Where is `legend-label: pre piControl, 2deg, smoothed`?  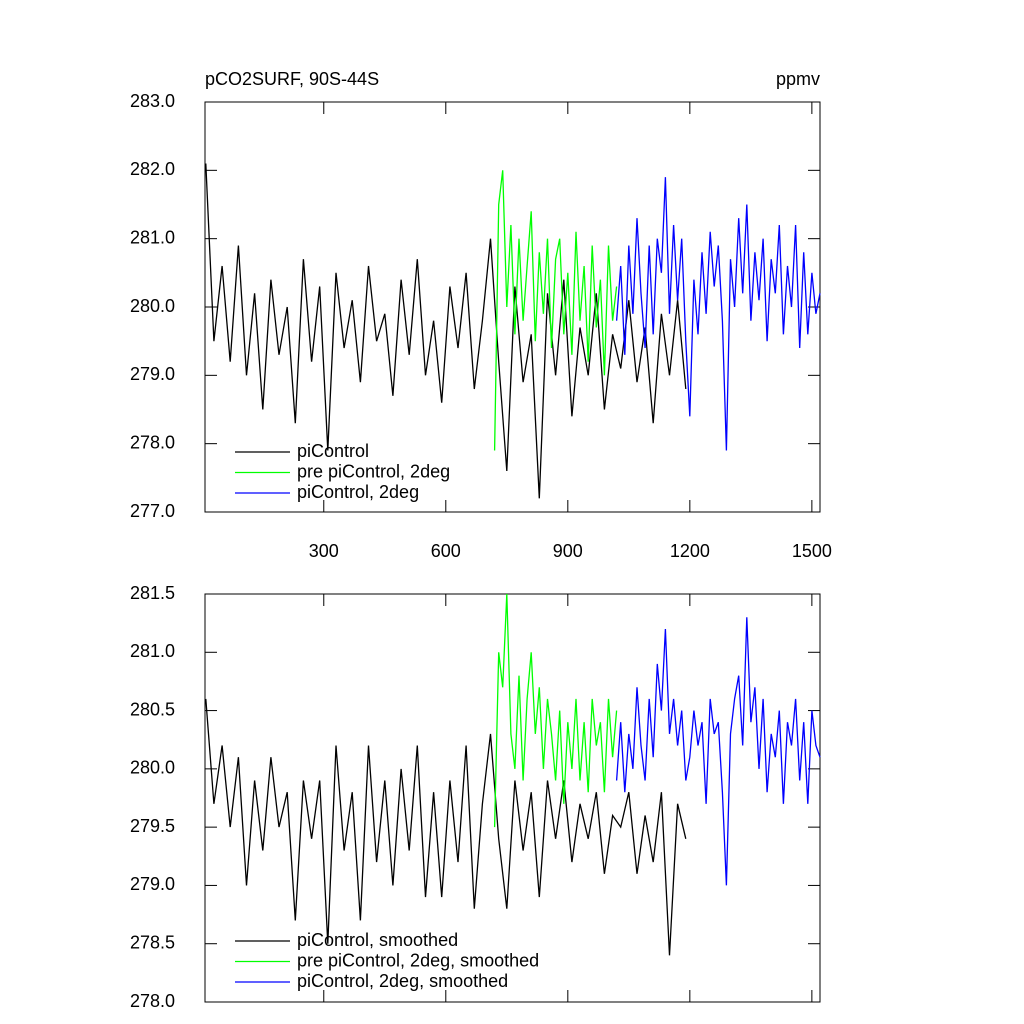 legend-label: pre piControl, 2deg, smoothed is located at coordinates (418, 960).